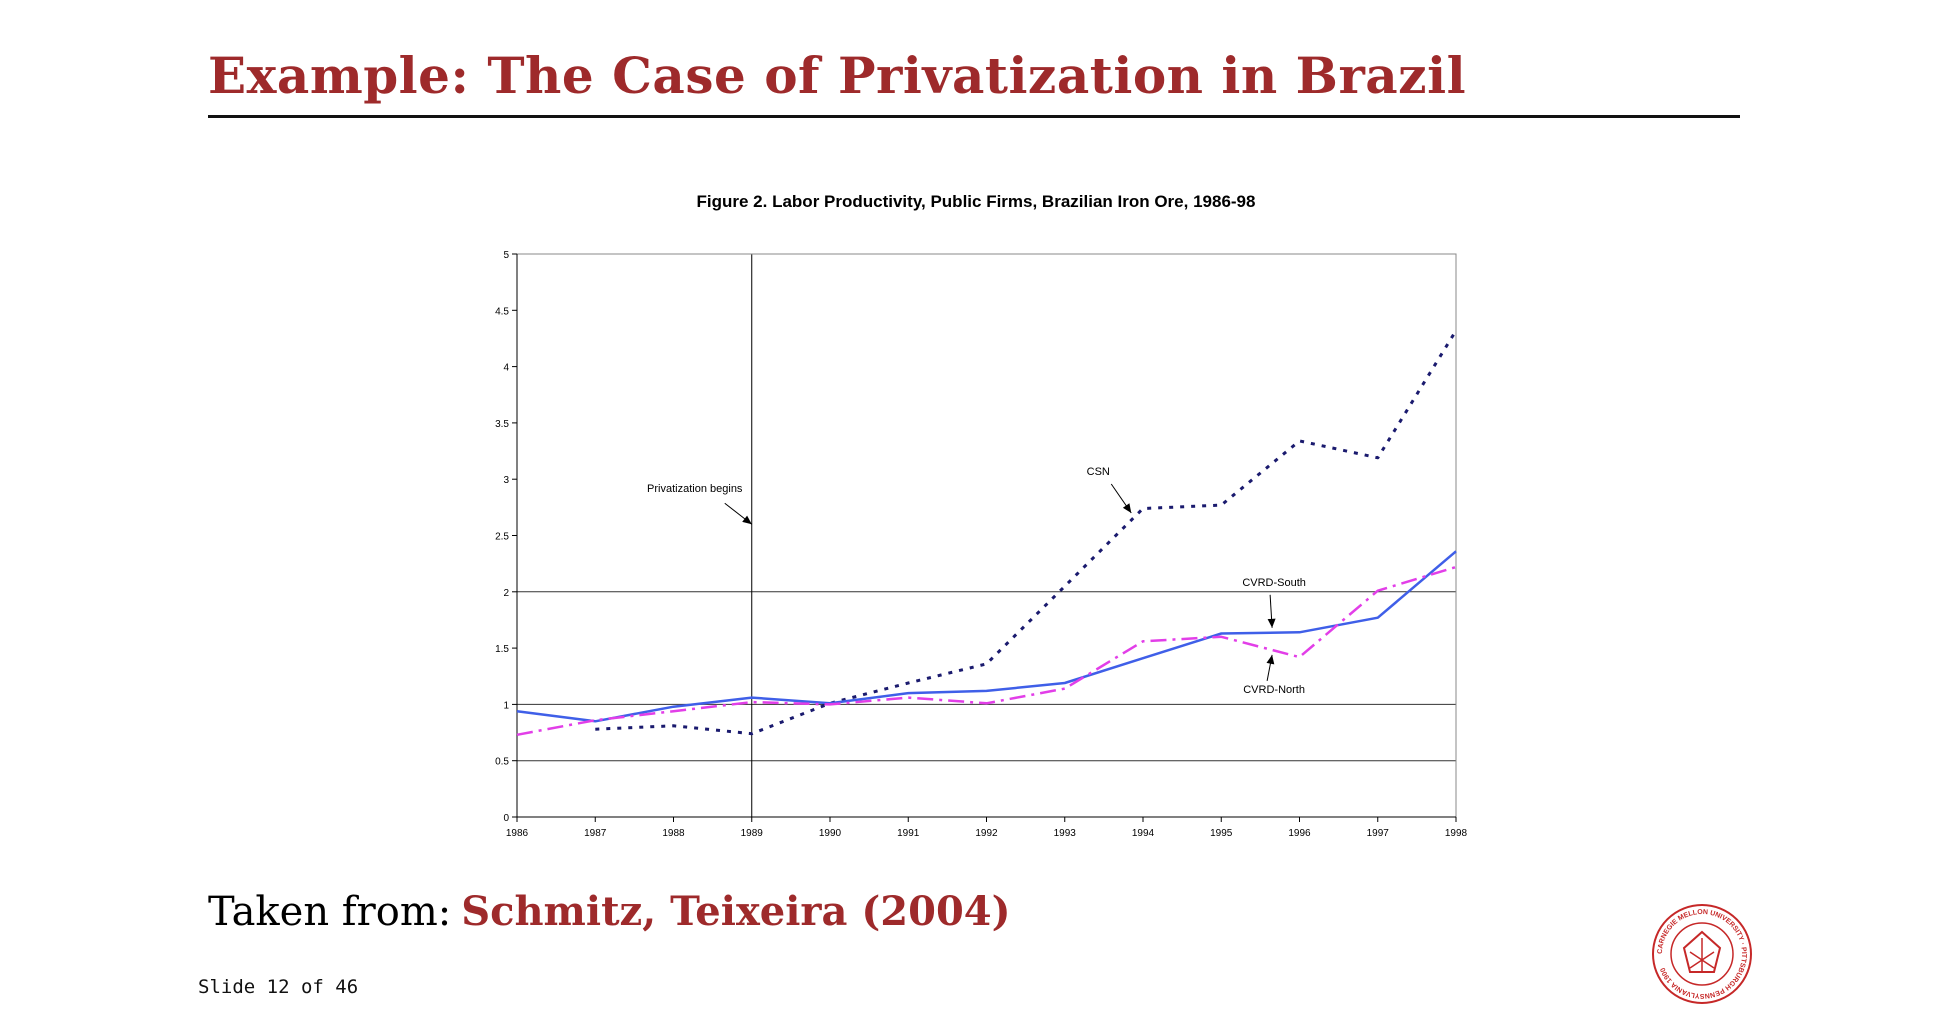 This screenshot has height=1014, width=1954. I want to click on citation: Taken from: Schmitz, Teixeira (2004), so click(609, 911).